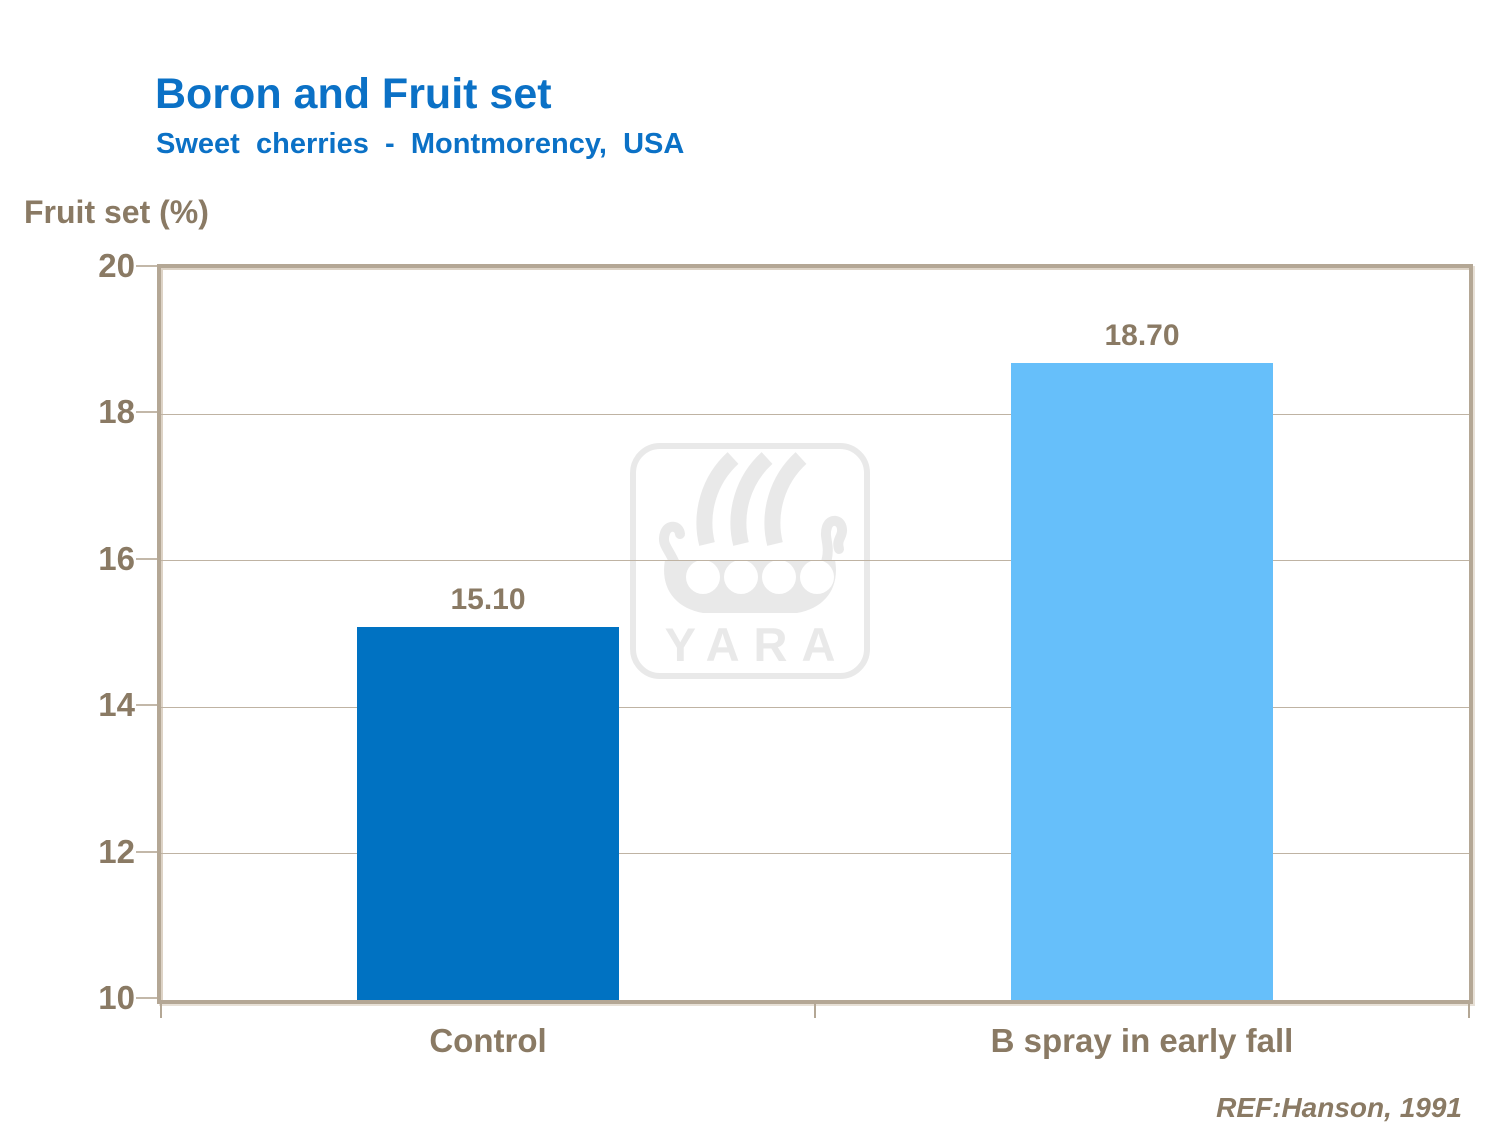 The image size is (1500, 1126). What do you see at coordinates (488, 1040) in the screenshot?
I see `category-label: Control` at bounding box center [488, 1040].